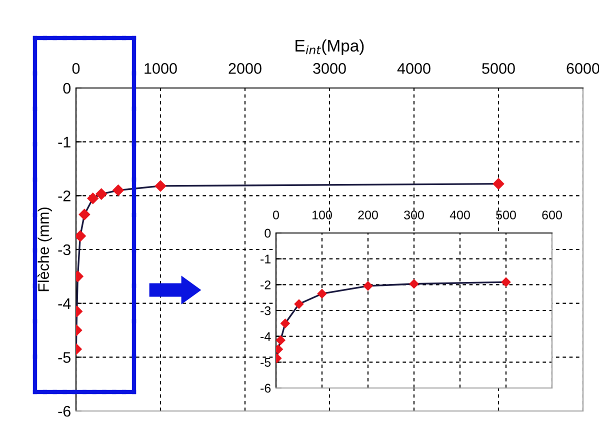  Describe the element at coordinates (322, 215) in the screenshot. I see `x-tick-label: 100` at that location.